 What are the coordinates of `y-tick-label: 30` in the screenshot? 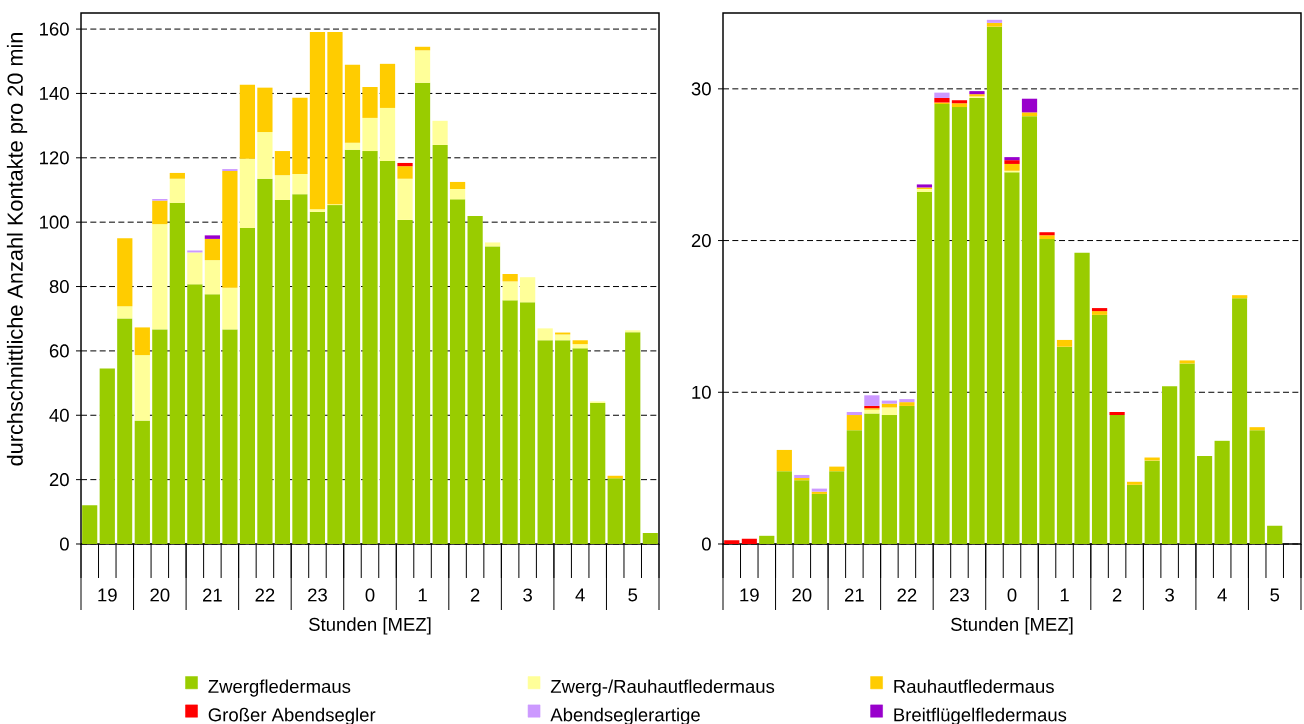 It's located at (701, 89).